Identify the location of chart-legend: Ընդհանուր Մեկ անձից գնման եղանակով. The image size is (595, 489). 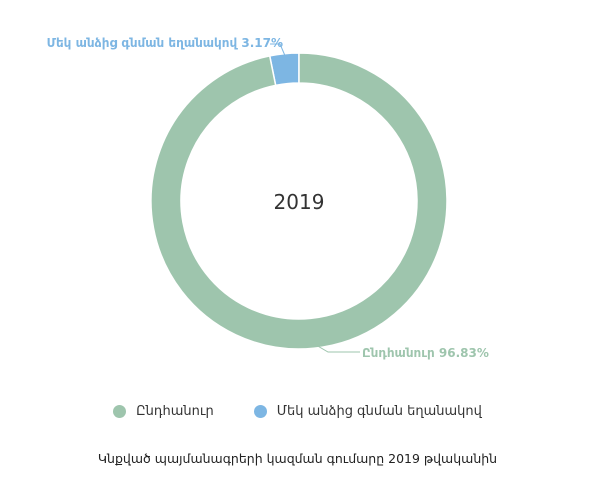
(297, 411).